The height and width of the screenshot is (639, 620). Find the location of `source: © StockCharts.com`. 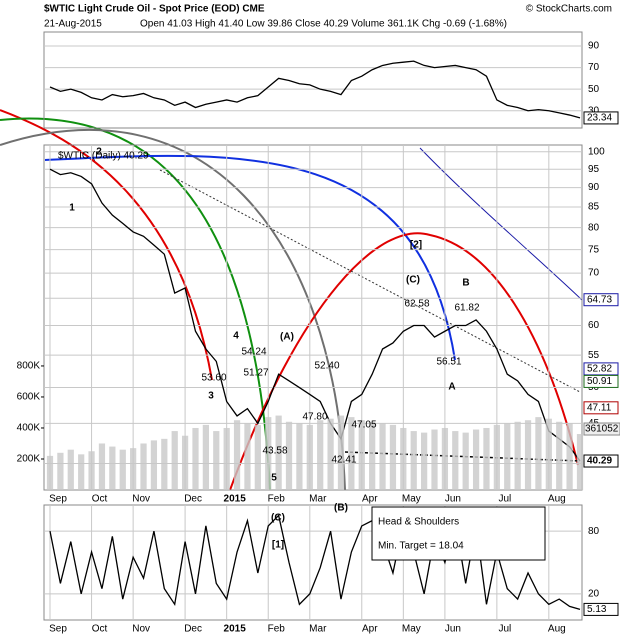

source: © StockCharts.com is located at coordinates (569, 9).